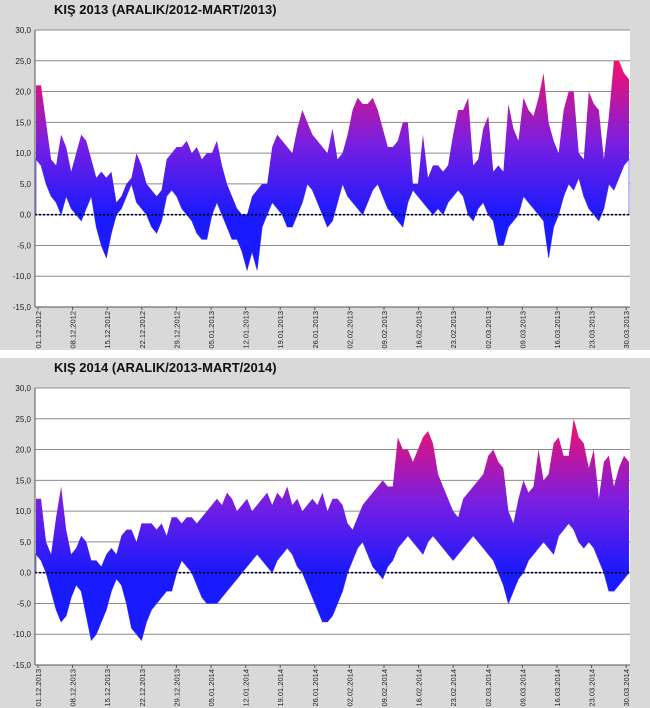 This screenshot has height=708, width=650. Describe the element at coordinates (384, 688) in the screenshot. I see `x-tick-label: 09.02.2014` at that location.